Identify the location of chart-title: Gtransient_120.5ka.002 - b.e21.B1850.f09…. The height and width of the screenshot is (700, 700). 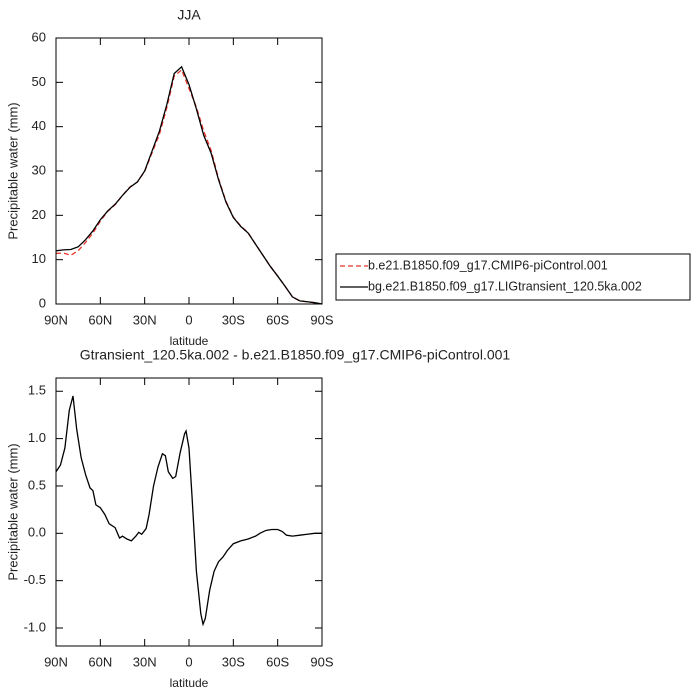
(295, 355).